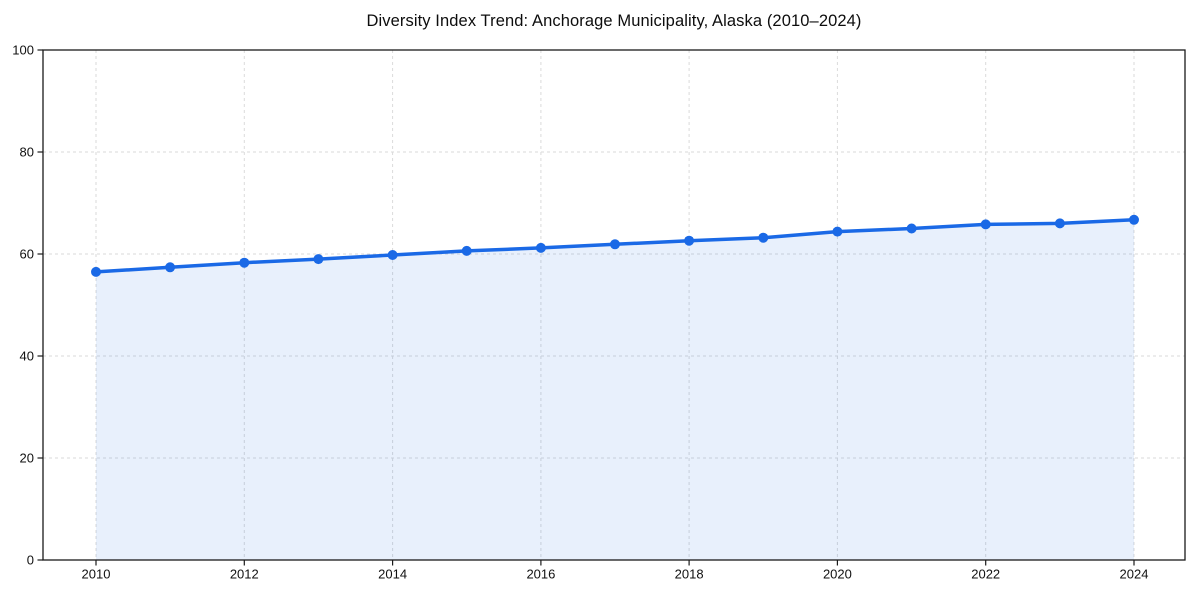 Image resolution: width=1200 pixels, height=600 pixels. I want to click on x-tick-label: 2012, so click(244, 574).